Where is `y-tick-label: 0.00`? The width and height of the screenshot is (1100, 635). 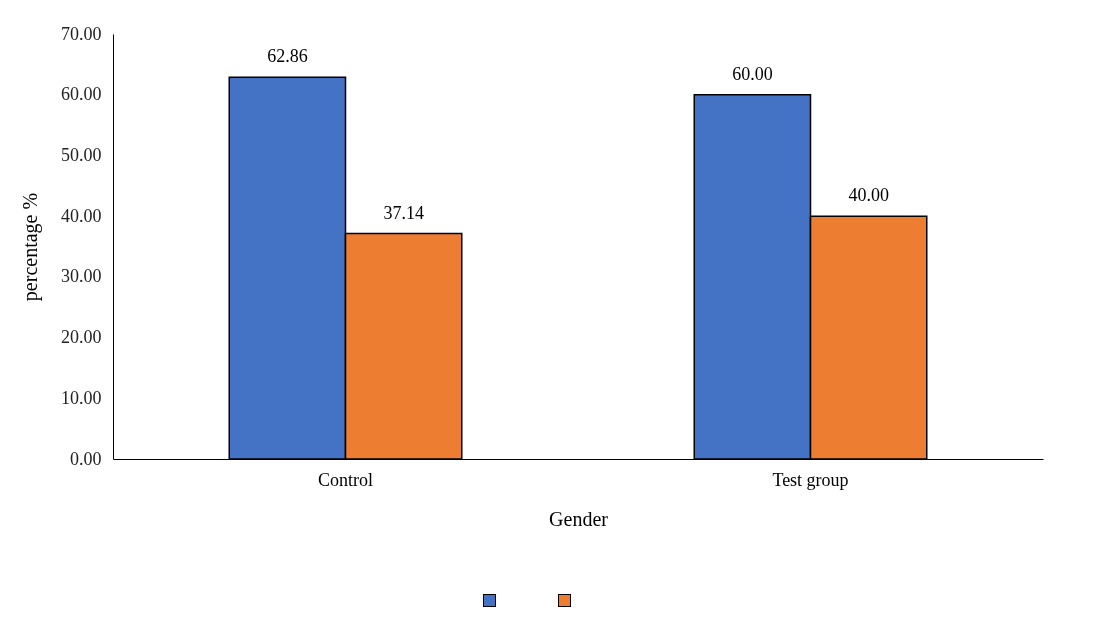
y-tick-label: 0.00 is located at coordinates (86, 458).